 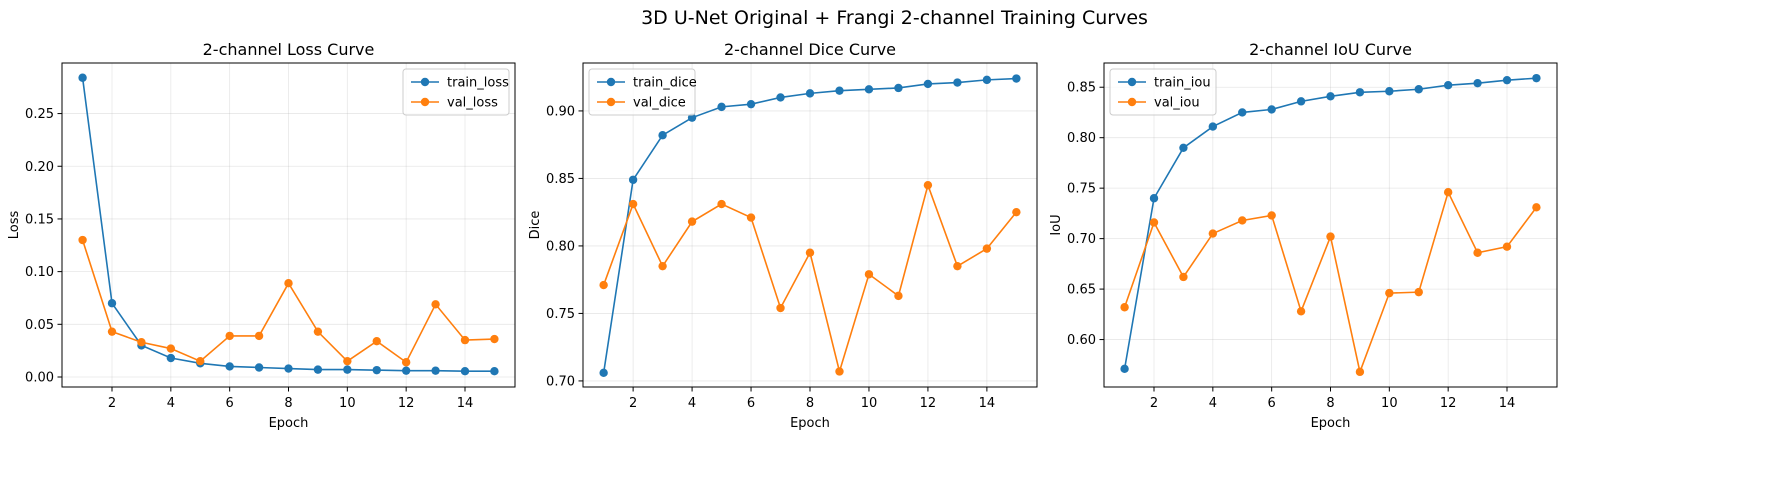 What do you see at coordinates (1081, 88) in the screenshot?
I see `y-tick-label: 0.85` at bounding box center [1081, 88].